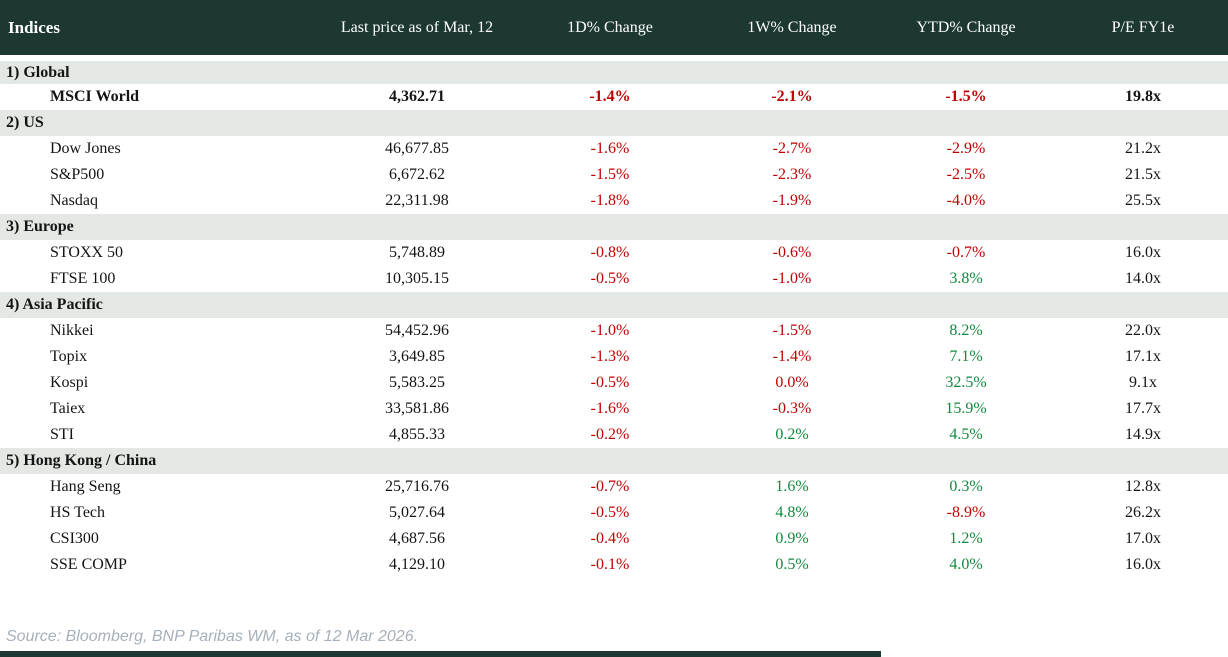 The height and width of the screenshot is (657, 1228). I want to click on change-1d: -1.5%, so click(610, 175).